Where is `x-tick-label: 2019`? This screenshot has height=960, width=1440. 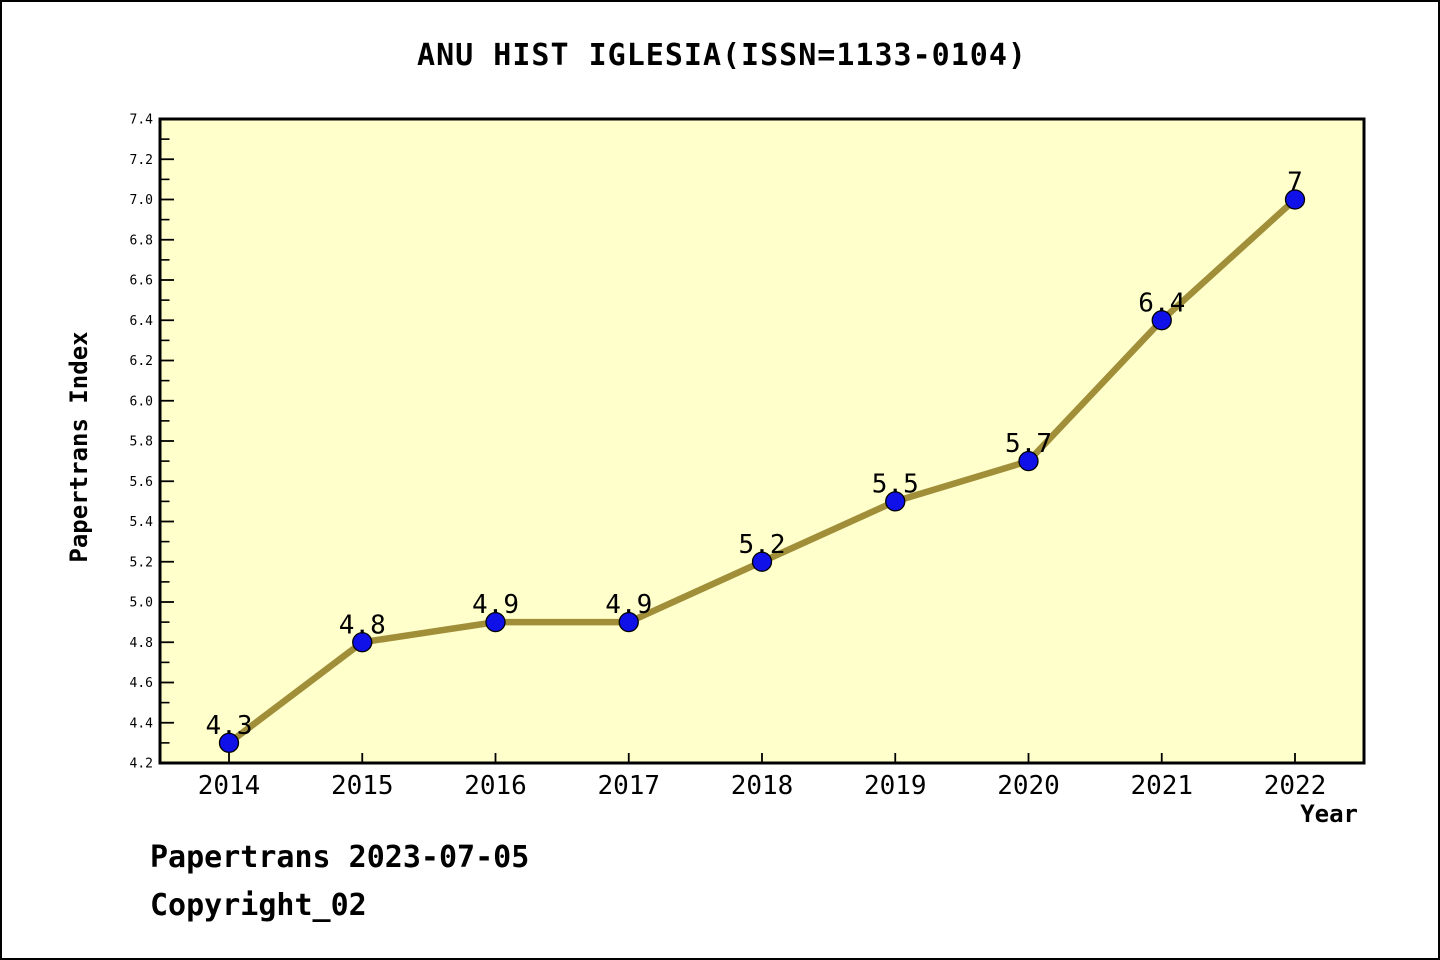 x-tick-label: 2019 is located at coordinates (895, 786).